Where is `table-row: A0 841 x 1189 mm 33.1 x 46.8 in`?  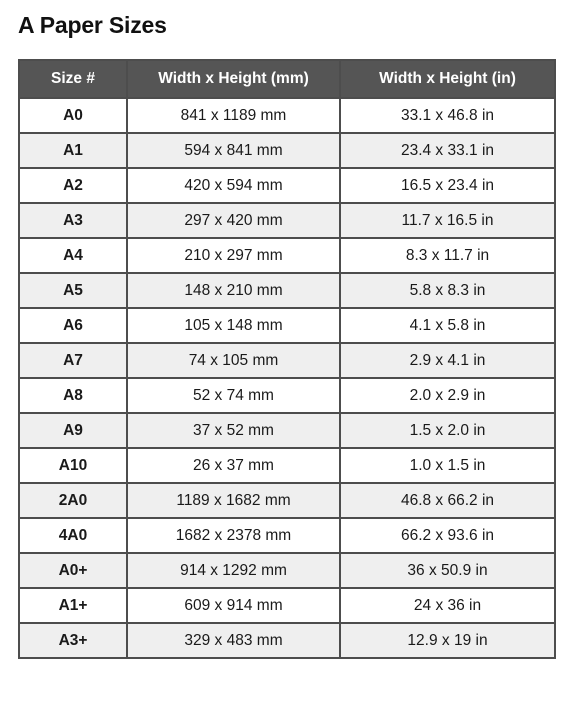 table-row: A0 841 x 1189 mm 33.1 x 46.8 in is located at coordinates (287, 115).